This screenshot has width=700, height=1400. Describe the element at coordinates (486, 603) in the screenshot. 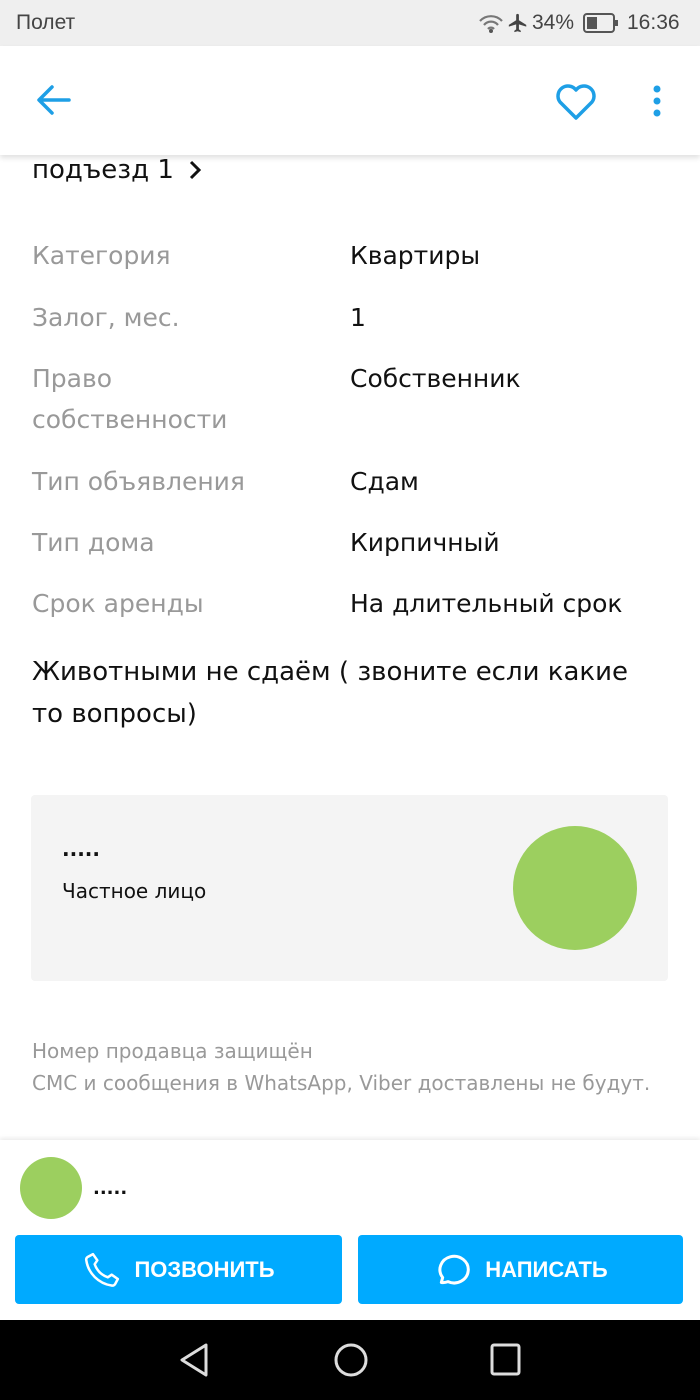

I see `detail-value: На длительный срок` at that location.